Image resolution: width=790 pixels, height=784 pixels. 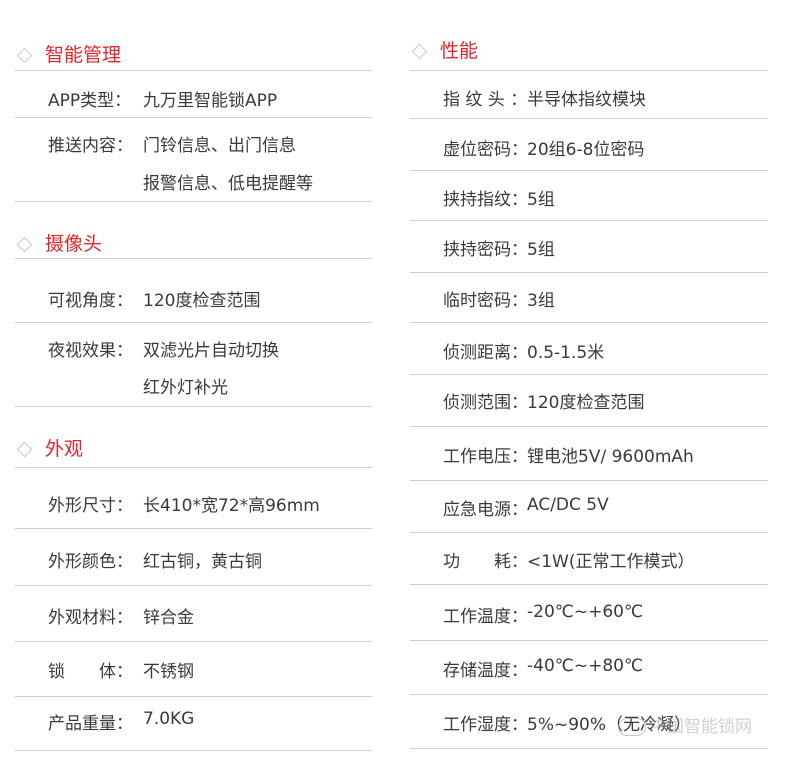 I want to click on spec-label: 推送内容：, so click(x=90, y=146).